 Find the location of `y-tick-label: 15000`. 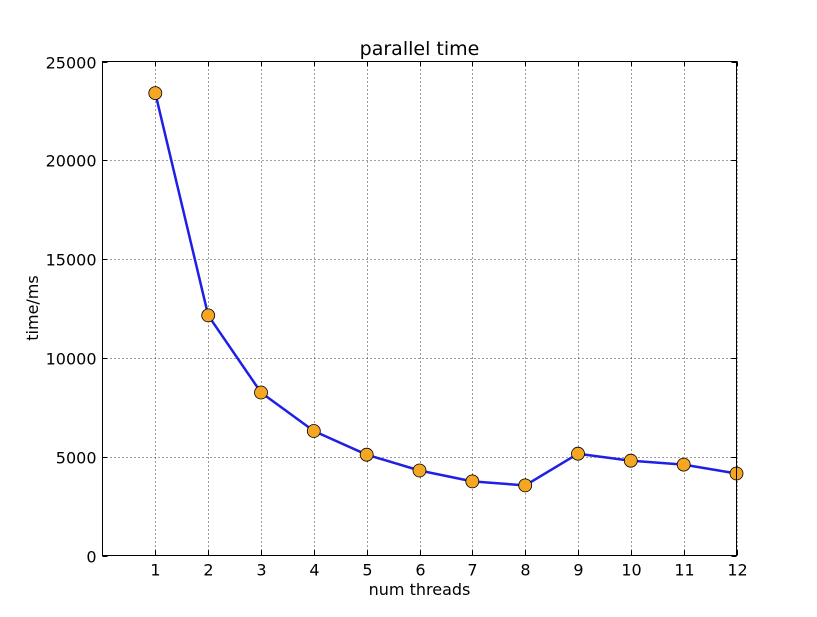

y-tick-label: 15000 is located at coordinates (71, 260).